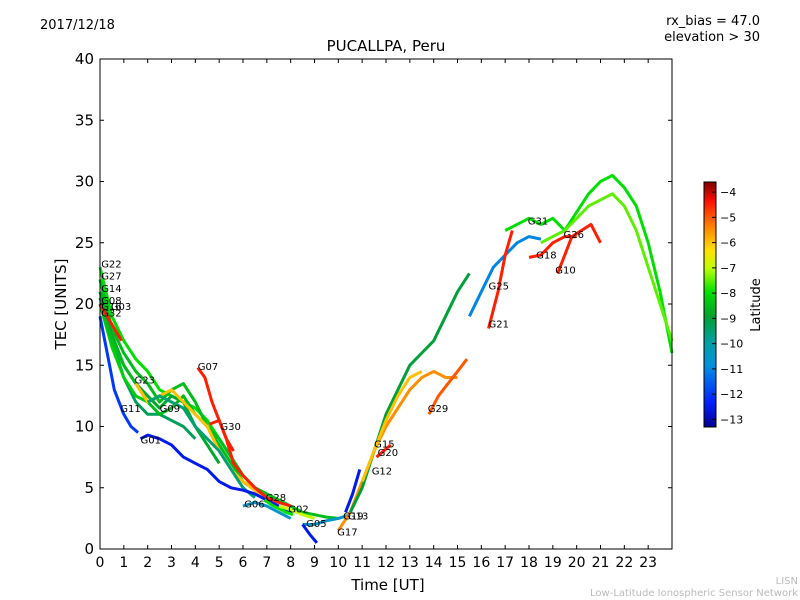 This screenshot has height=600, width=800. What do you see at coordinates (552, 247) in the screenshot?
I see `series-line-G18` at bounding box center [552, 247].